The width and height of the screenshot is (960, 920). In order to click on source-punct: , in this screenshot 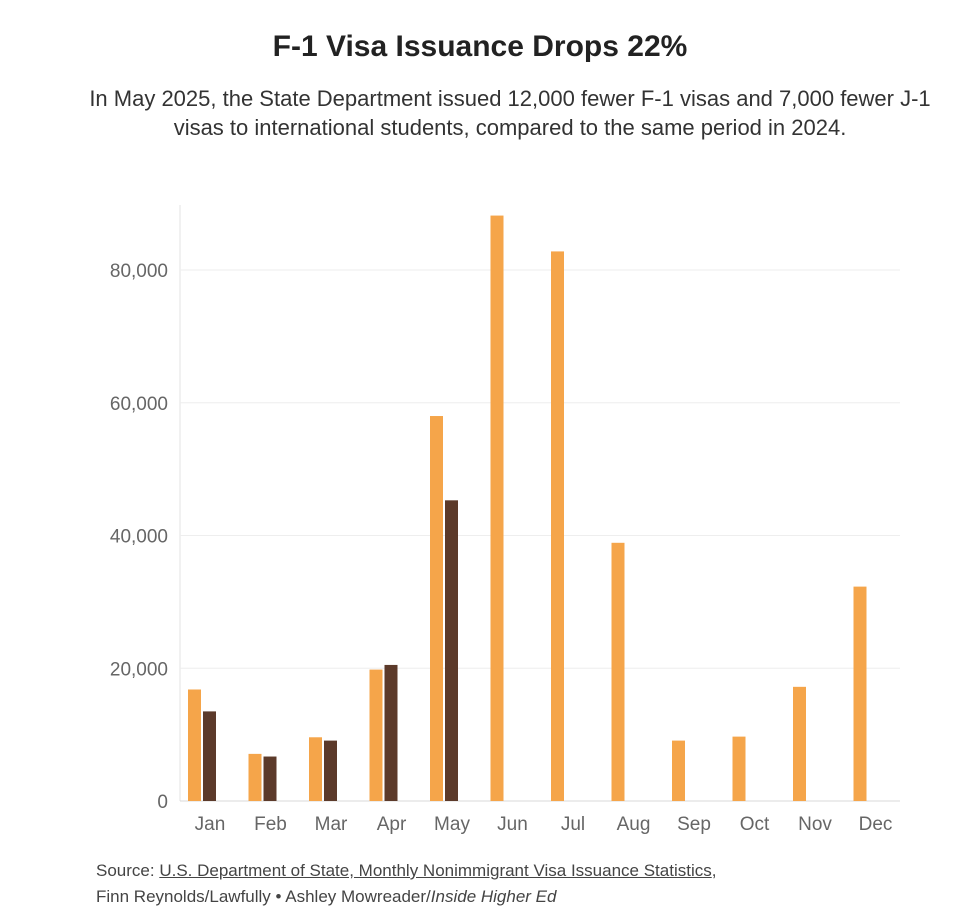, I will do `click(714, 870)`.